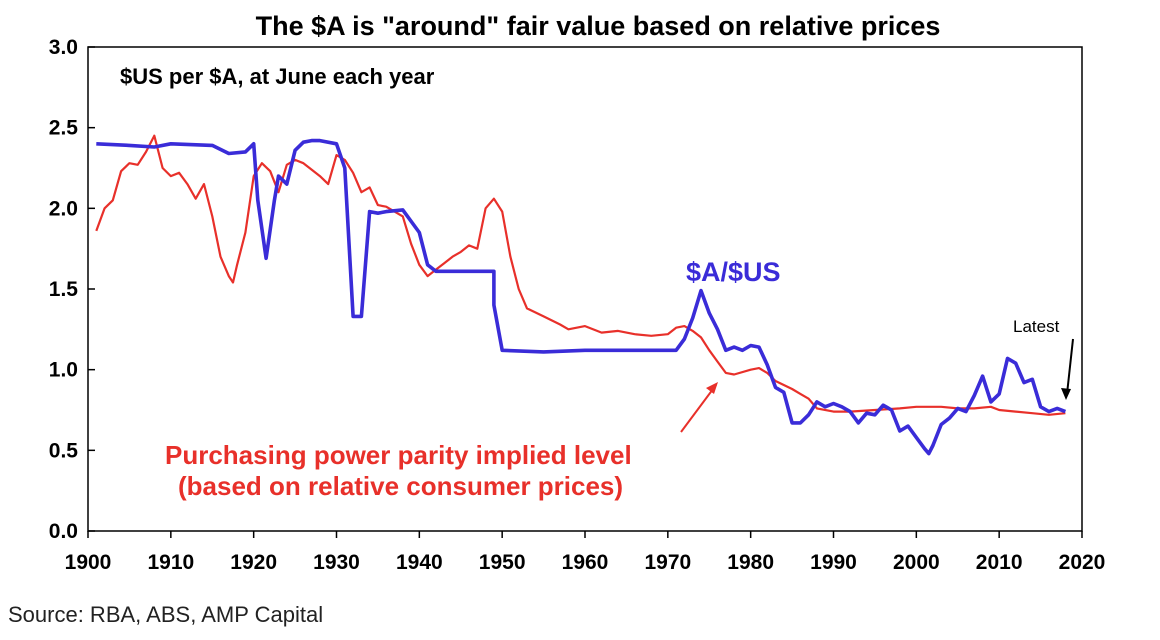 This screenshot has width=1160, height=640. Describe the element at coordinates (400, 486) in the screenshot. I see `series-label-ppp-line2: (based on relative consumer prices)` at that location.